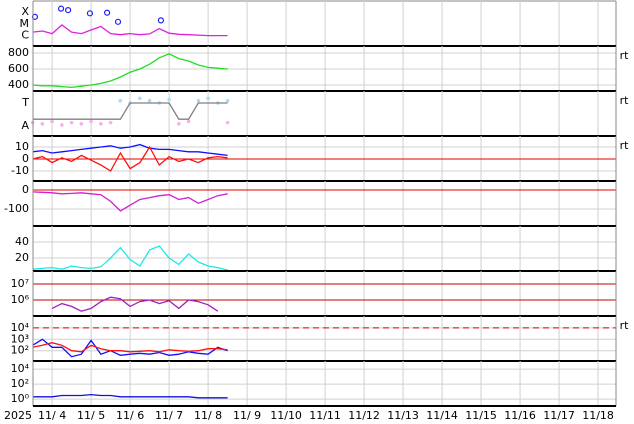 Image resolution: width=634 pixels, height=424 pixels. I want to click on x-tick-label: 11/ 9, so click(247, 415).